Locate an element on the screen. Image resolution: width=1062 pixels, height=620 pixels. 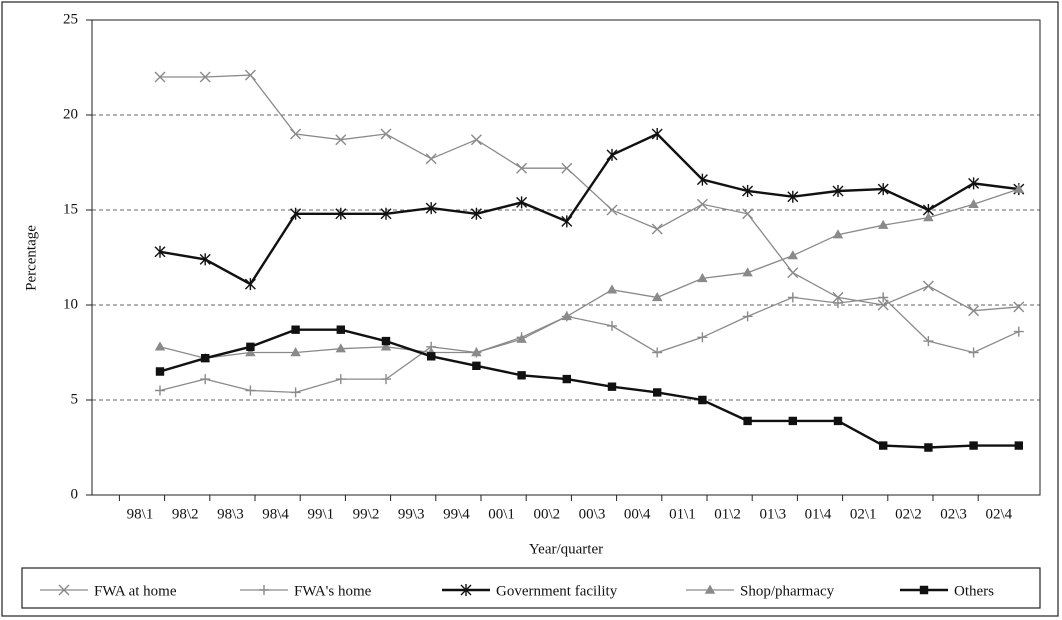
x-tick-label: 00\1 is located at coordinates (501, 514).